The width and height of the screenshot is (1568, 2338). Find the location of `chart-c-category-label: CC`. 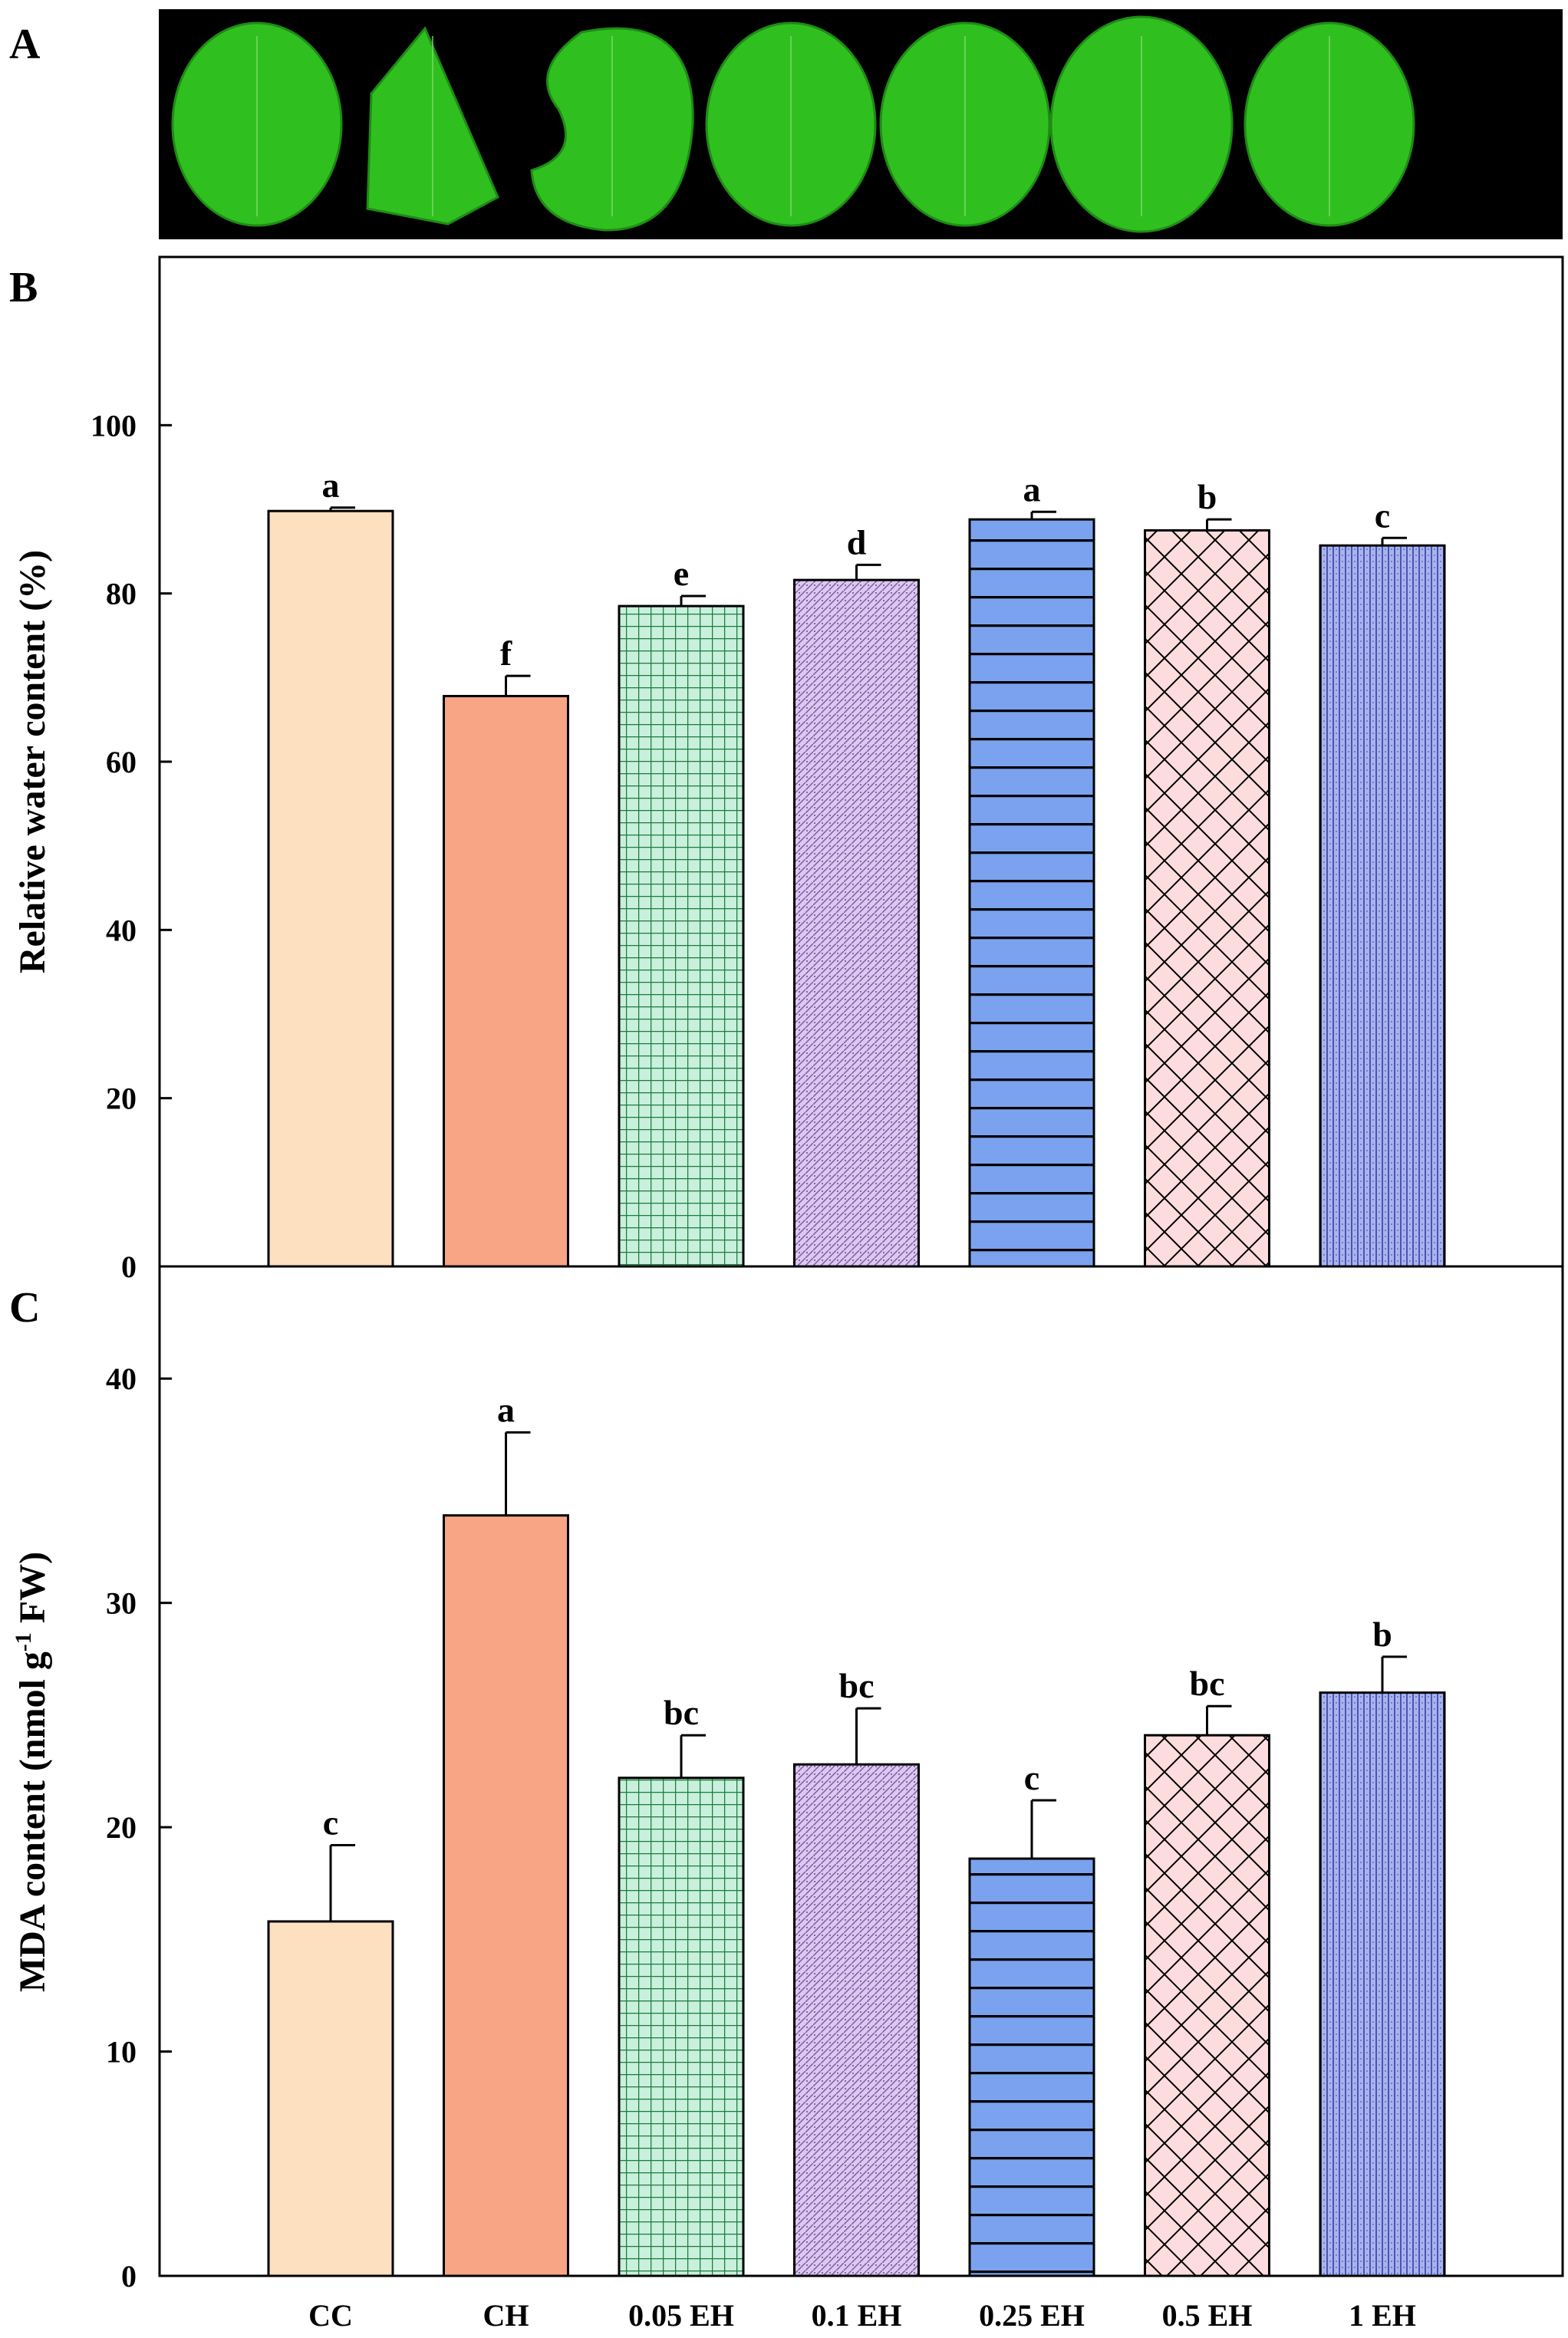

chart-c-category-label: CC is located at coordinates (330, 2315).